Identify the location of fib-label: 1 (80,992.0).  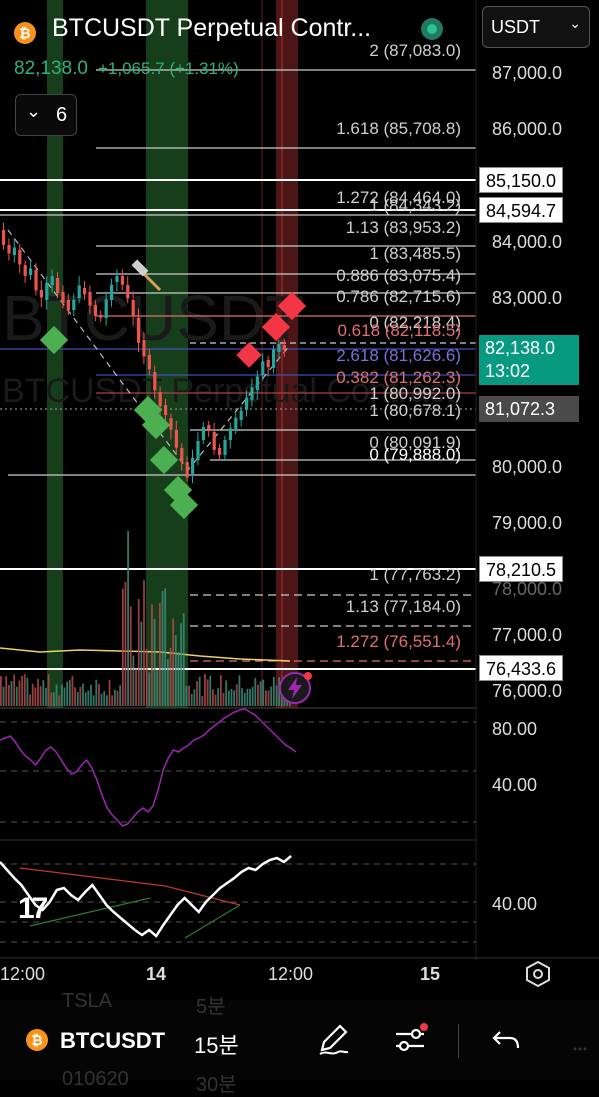
(415, 393).